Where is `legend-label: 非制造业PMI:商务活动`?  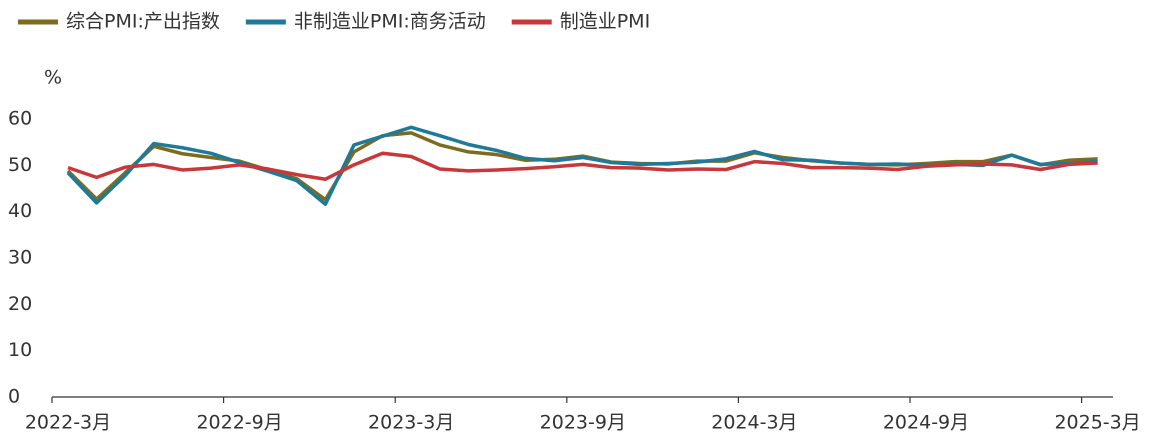 legend-label: 非制造业PMI:商务活动 is located at coordinates (390, 22).